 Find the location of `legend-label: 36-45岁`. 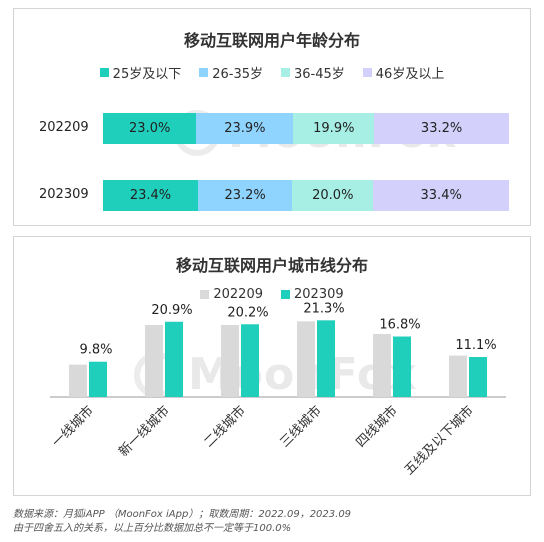

legend-label: 36-45岁 is located at coordinates (319, 74).